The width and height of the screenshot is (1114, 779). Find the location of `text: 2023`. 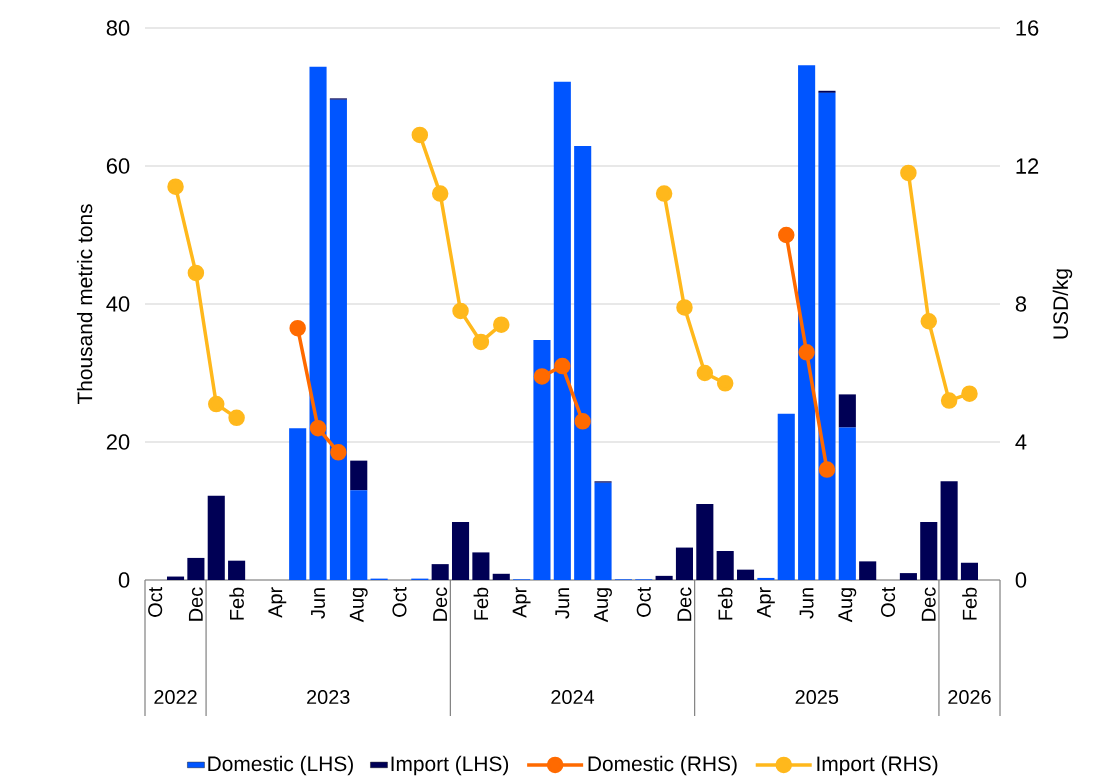

text: 2023 is located at coordinates (328, 697).